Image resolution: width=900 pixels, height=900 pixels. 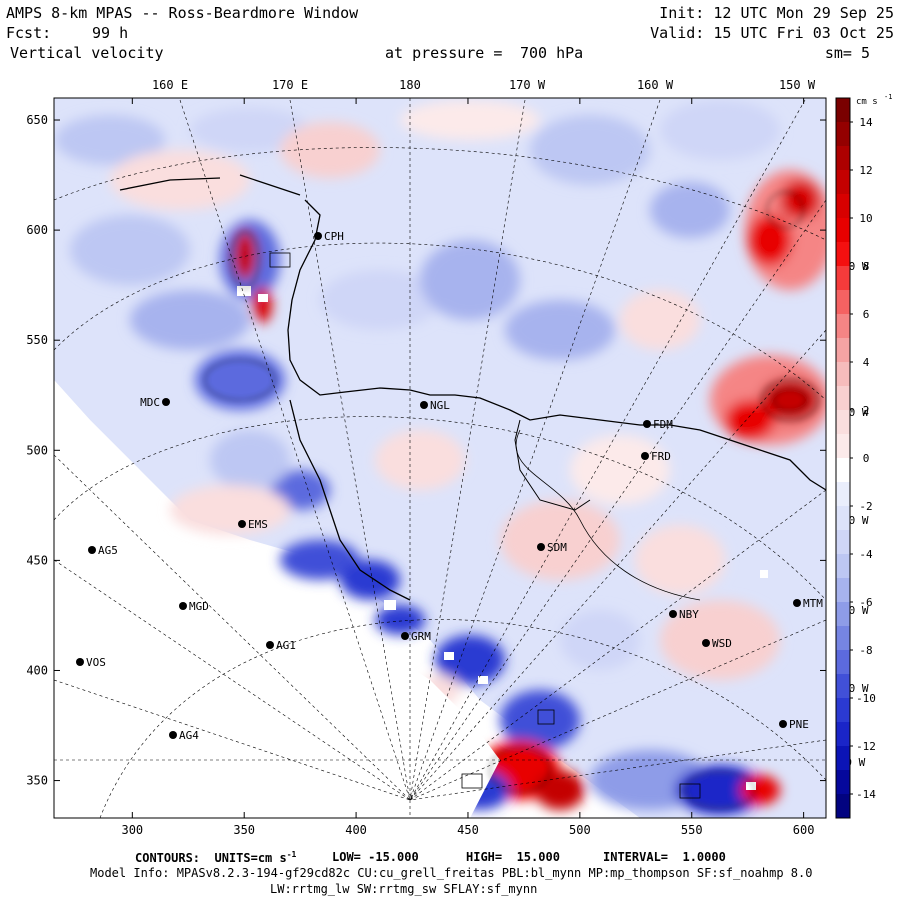 What do you see at coordinates (847, 53) in the screenshot?
I see `smoothing: sm= 5` at bounding box center [847, 53].